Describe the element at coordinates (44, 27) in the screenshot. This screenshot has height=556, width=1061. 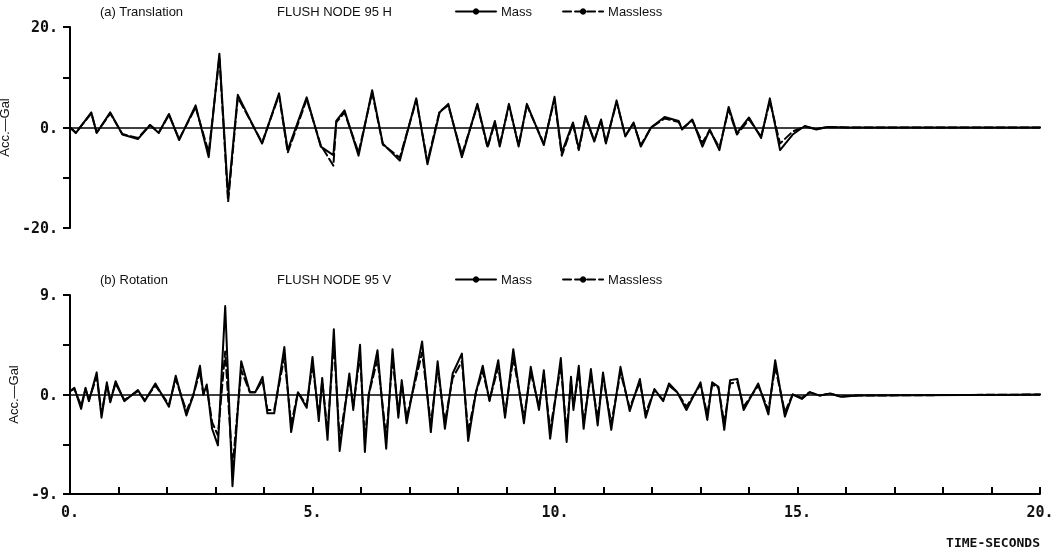
I see `y-tick-label: 20.` at that location.